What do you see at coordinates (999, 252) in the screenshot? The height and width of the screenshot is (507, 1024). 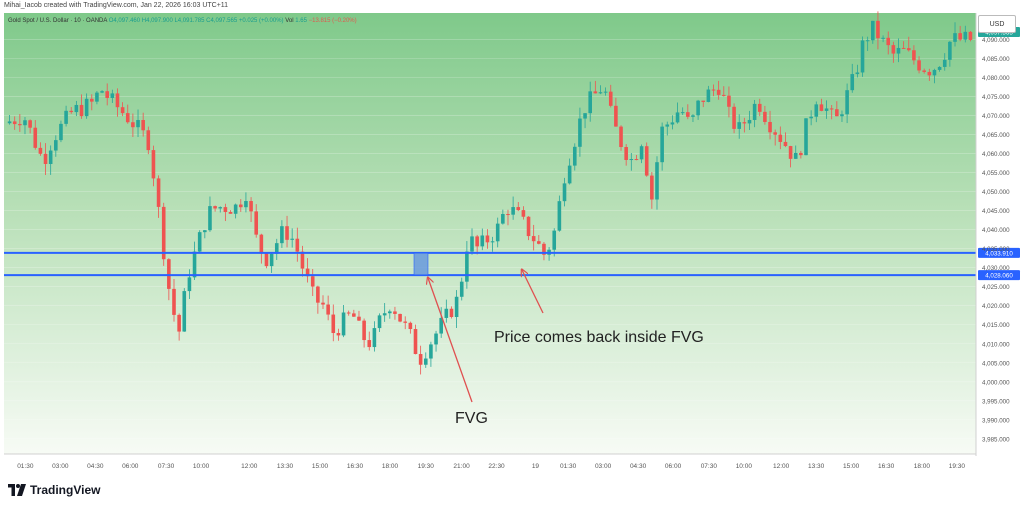 I see `fvg-level-tag` at bounding box center [999, 252].